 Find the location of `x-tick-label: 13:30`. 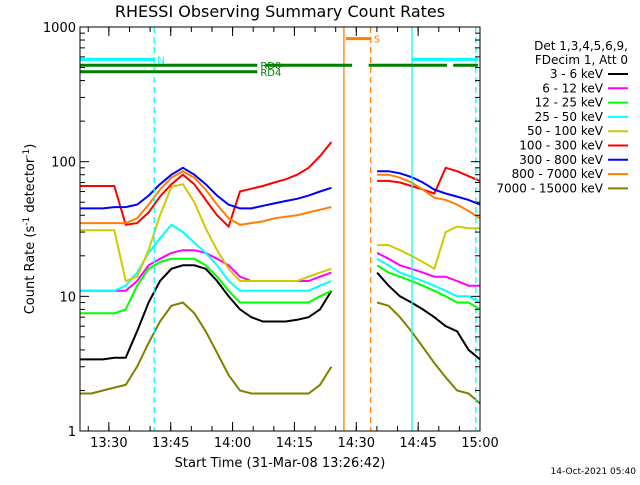

x-tick-label: 13:30 is located at coordinates (108, 443).